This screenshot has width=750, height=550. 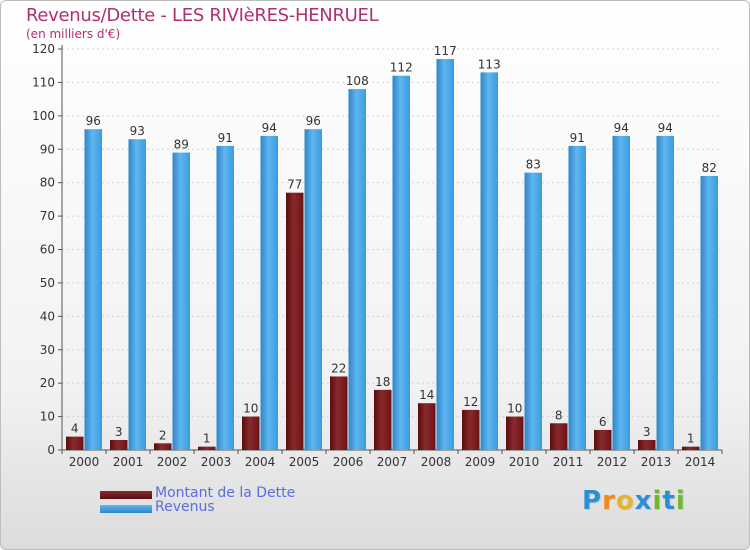 I want to click on x-tick-label: 2012, so click(x=612, y=462).